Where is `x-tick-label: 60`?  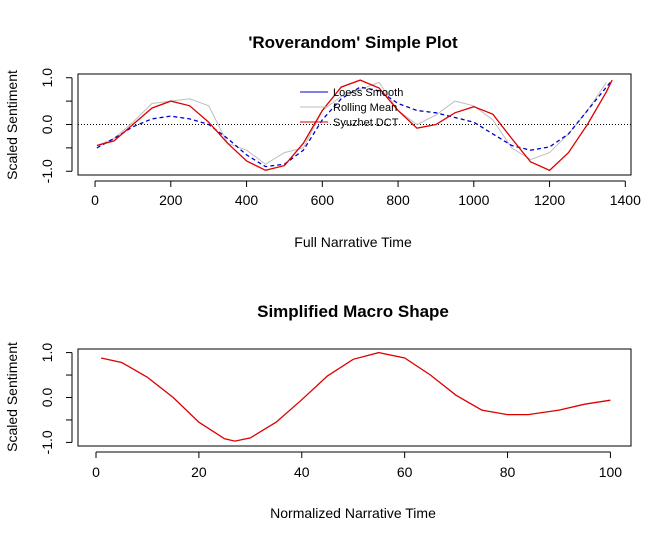 x-tick-label: 60 is located at coordinates (405, 472).